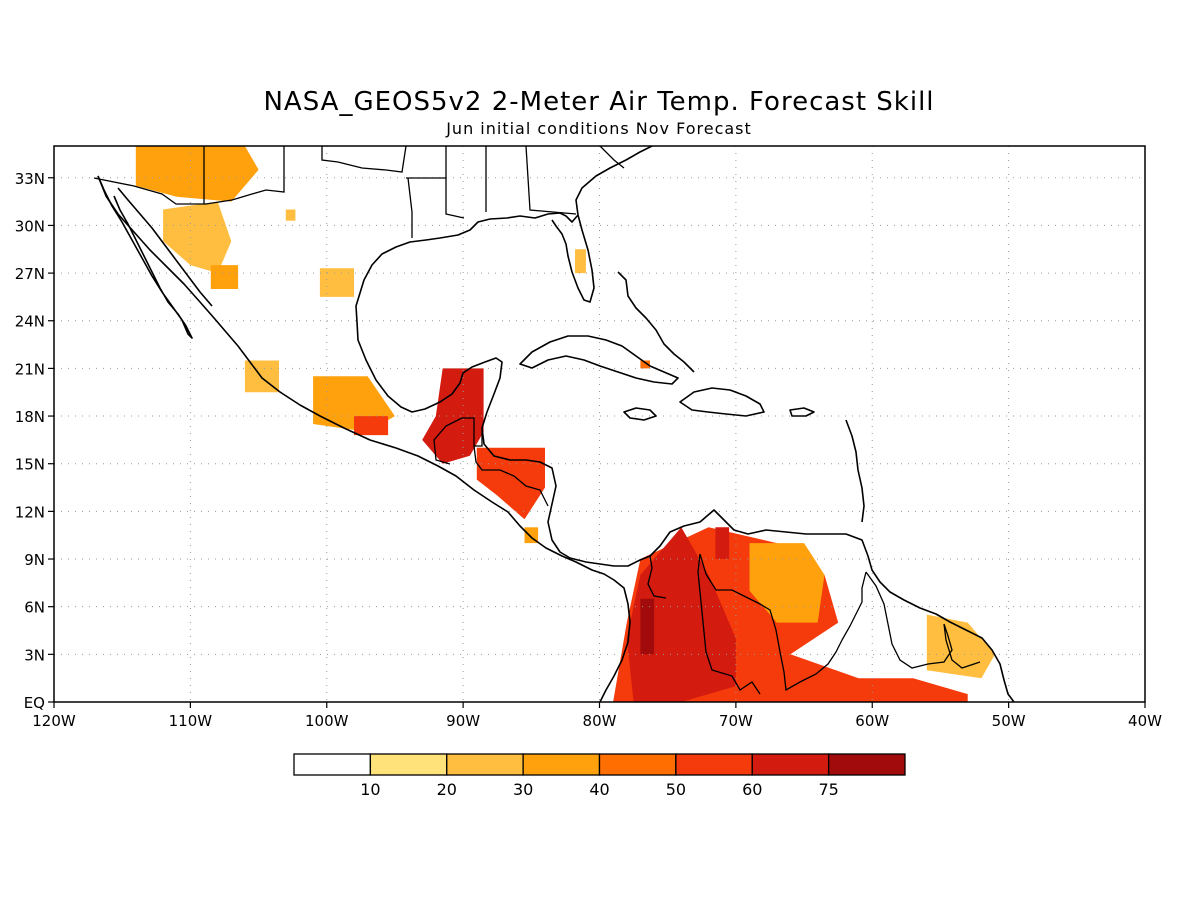 The image size is (1200, 900). I want to click on gulf-of-california-coastline, so click(165, 247).